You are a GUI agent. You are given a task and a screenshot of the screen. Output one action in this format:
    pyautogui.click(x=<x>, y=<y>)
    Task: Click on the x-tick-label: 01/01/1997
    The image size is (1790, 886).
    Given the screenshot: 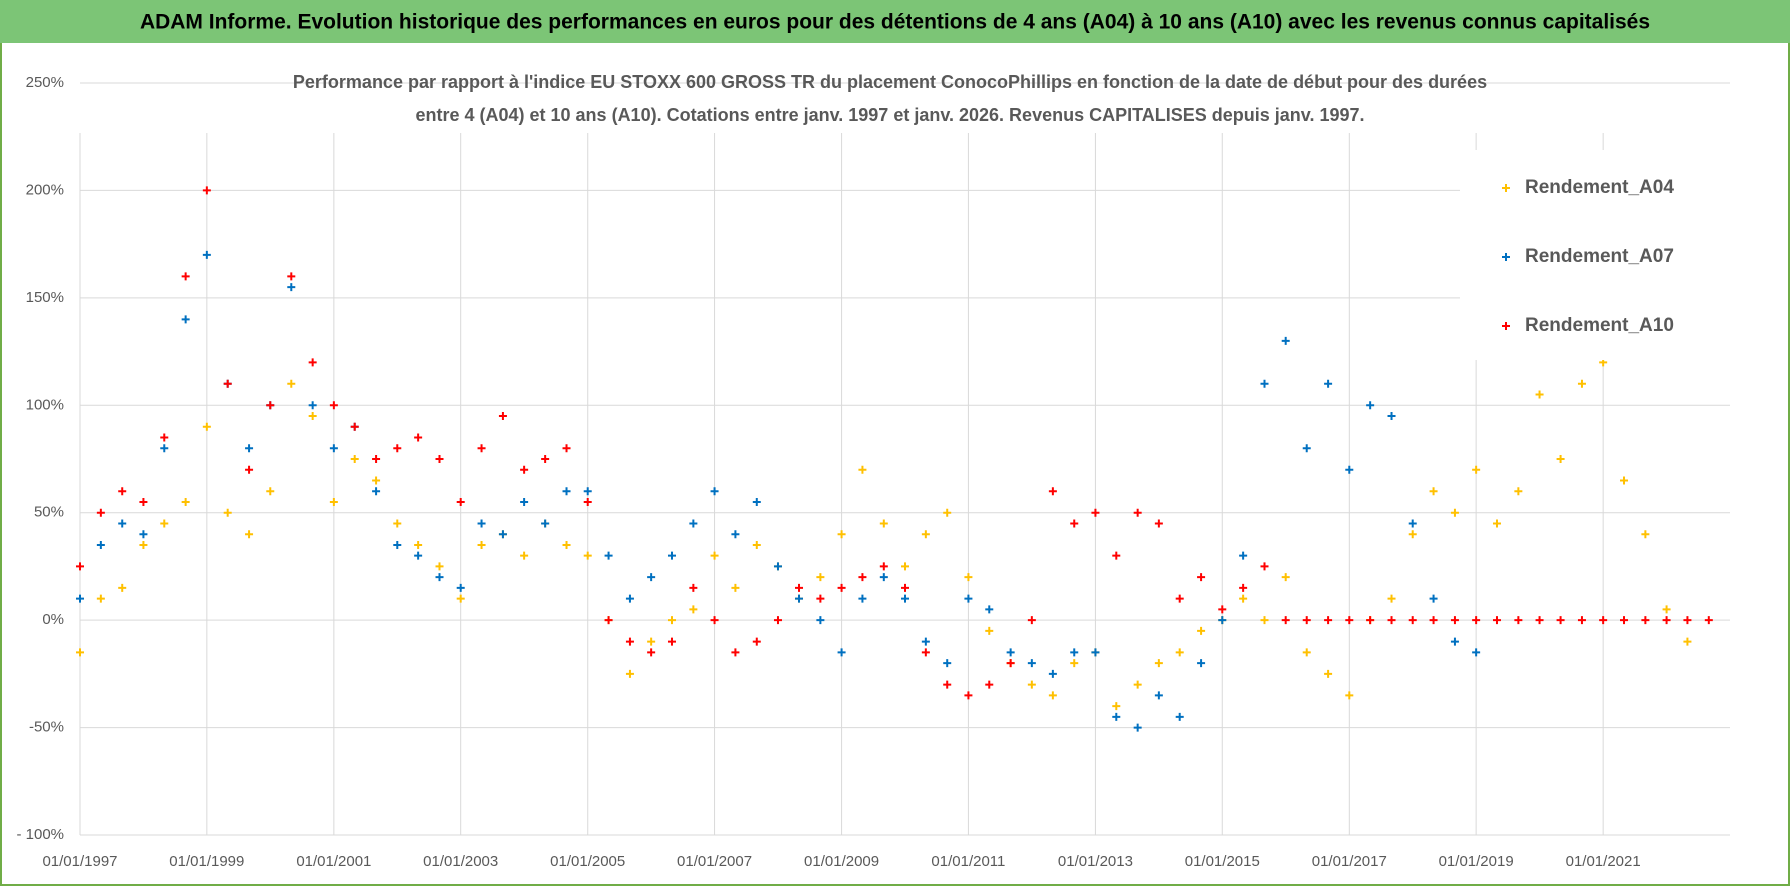 What is the action you would take?
    pyautogui.click(x=79, y=861)
    